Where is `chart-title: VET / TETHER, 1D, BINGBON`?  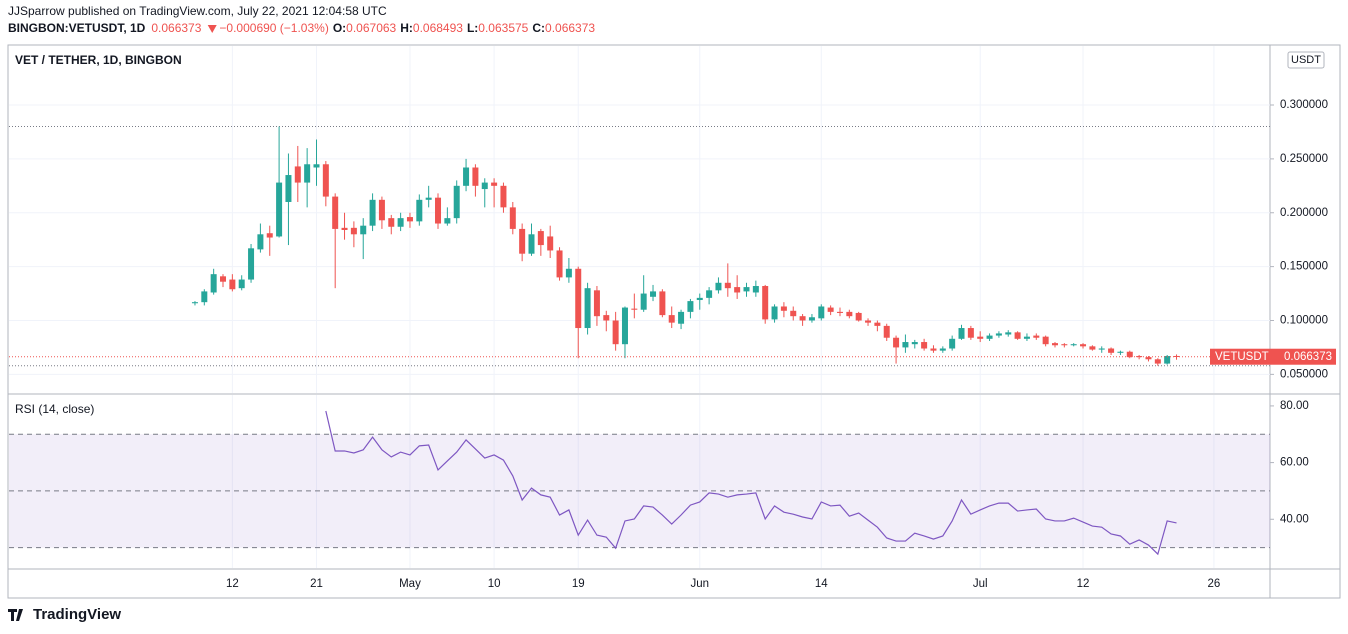 chart-title: VET / TETHER, 1D, BINGBON is located at coordinates (98, 60).